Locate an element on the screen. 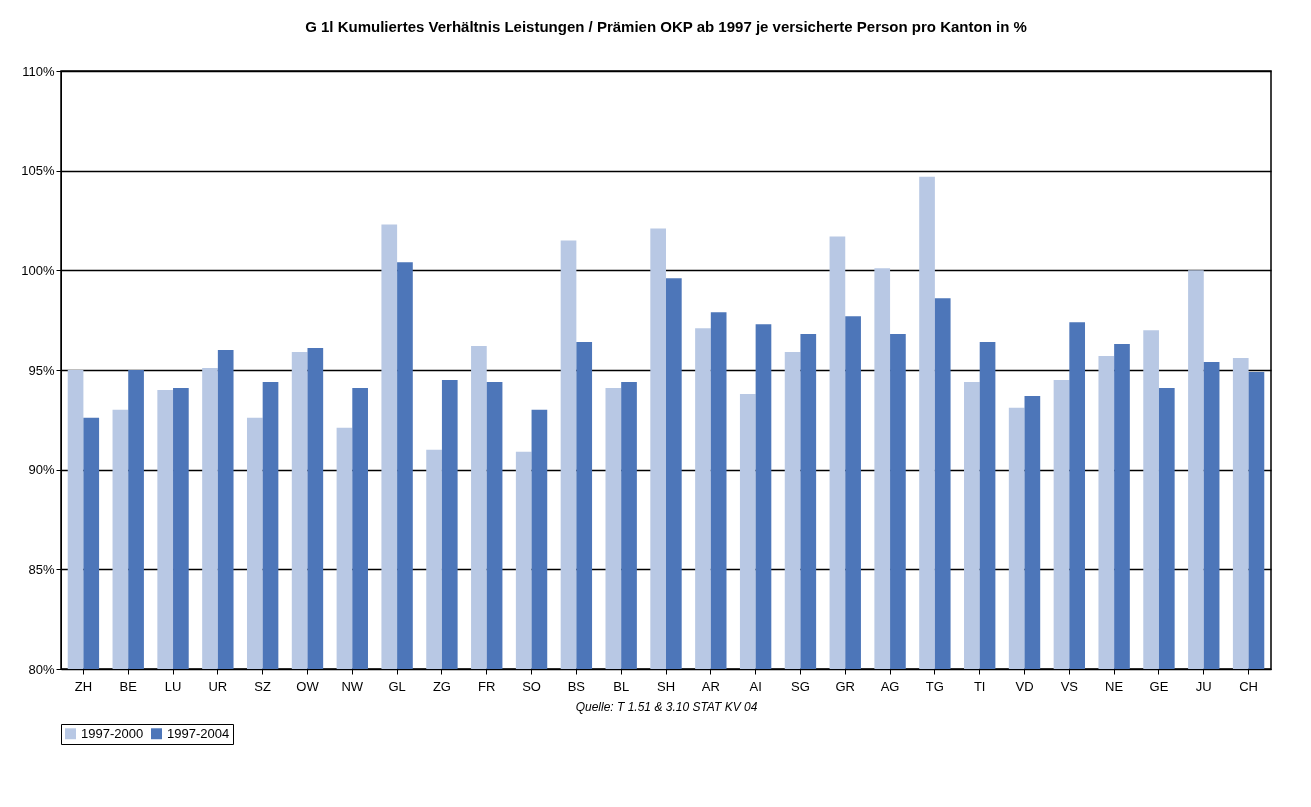  x-tick-label: TI is located at coordinates (979, 686).